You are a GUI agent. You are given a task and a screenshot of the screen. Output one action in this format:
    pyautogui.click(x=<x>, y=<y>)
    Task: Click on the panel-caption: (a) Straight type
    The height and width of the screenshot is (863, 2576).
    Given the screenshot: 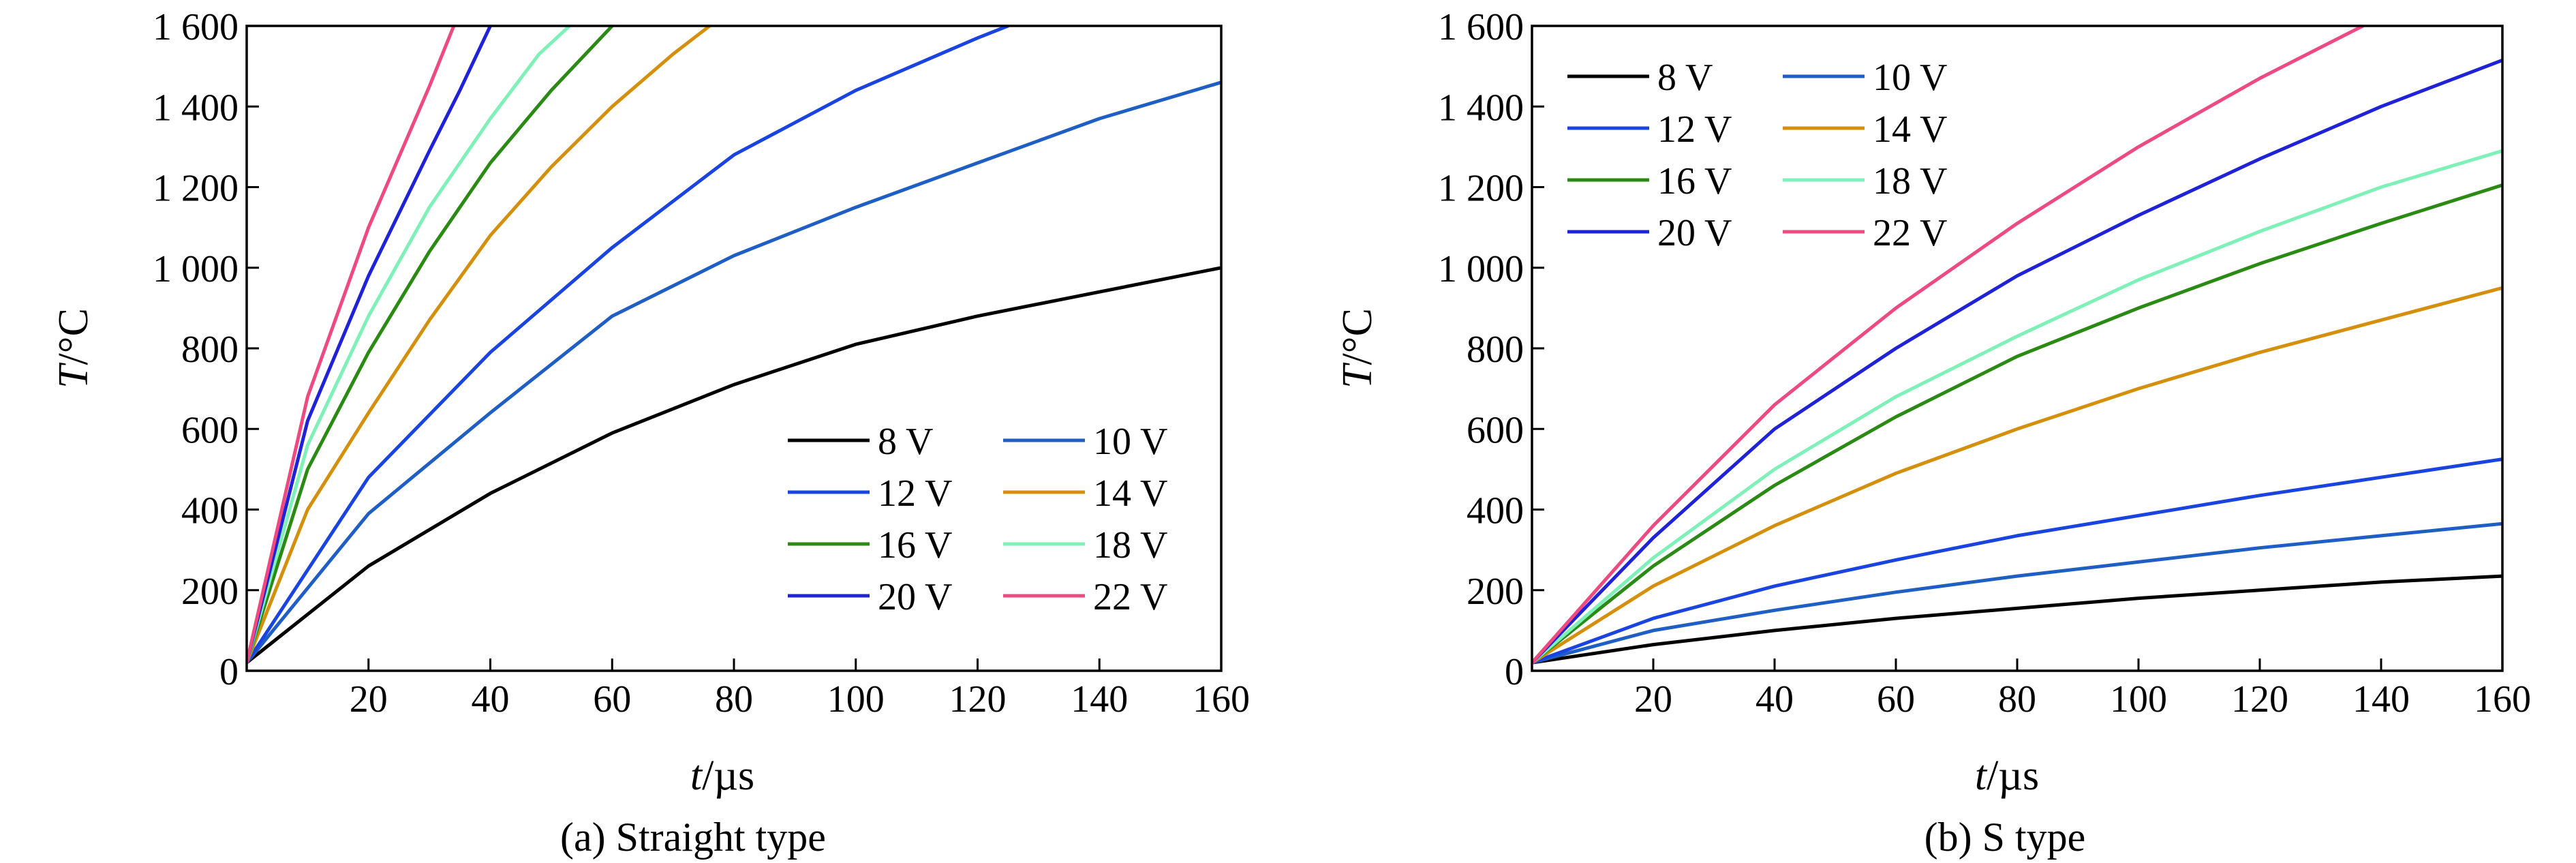 What is the action you would take?
    pyautogui.click(x=693, y=837)
    